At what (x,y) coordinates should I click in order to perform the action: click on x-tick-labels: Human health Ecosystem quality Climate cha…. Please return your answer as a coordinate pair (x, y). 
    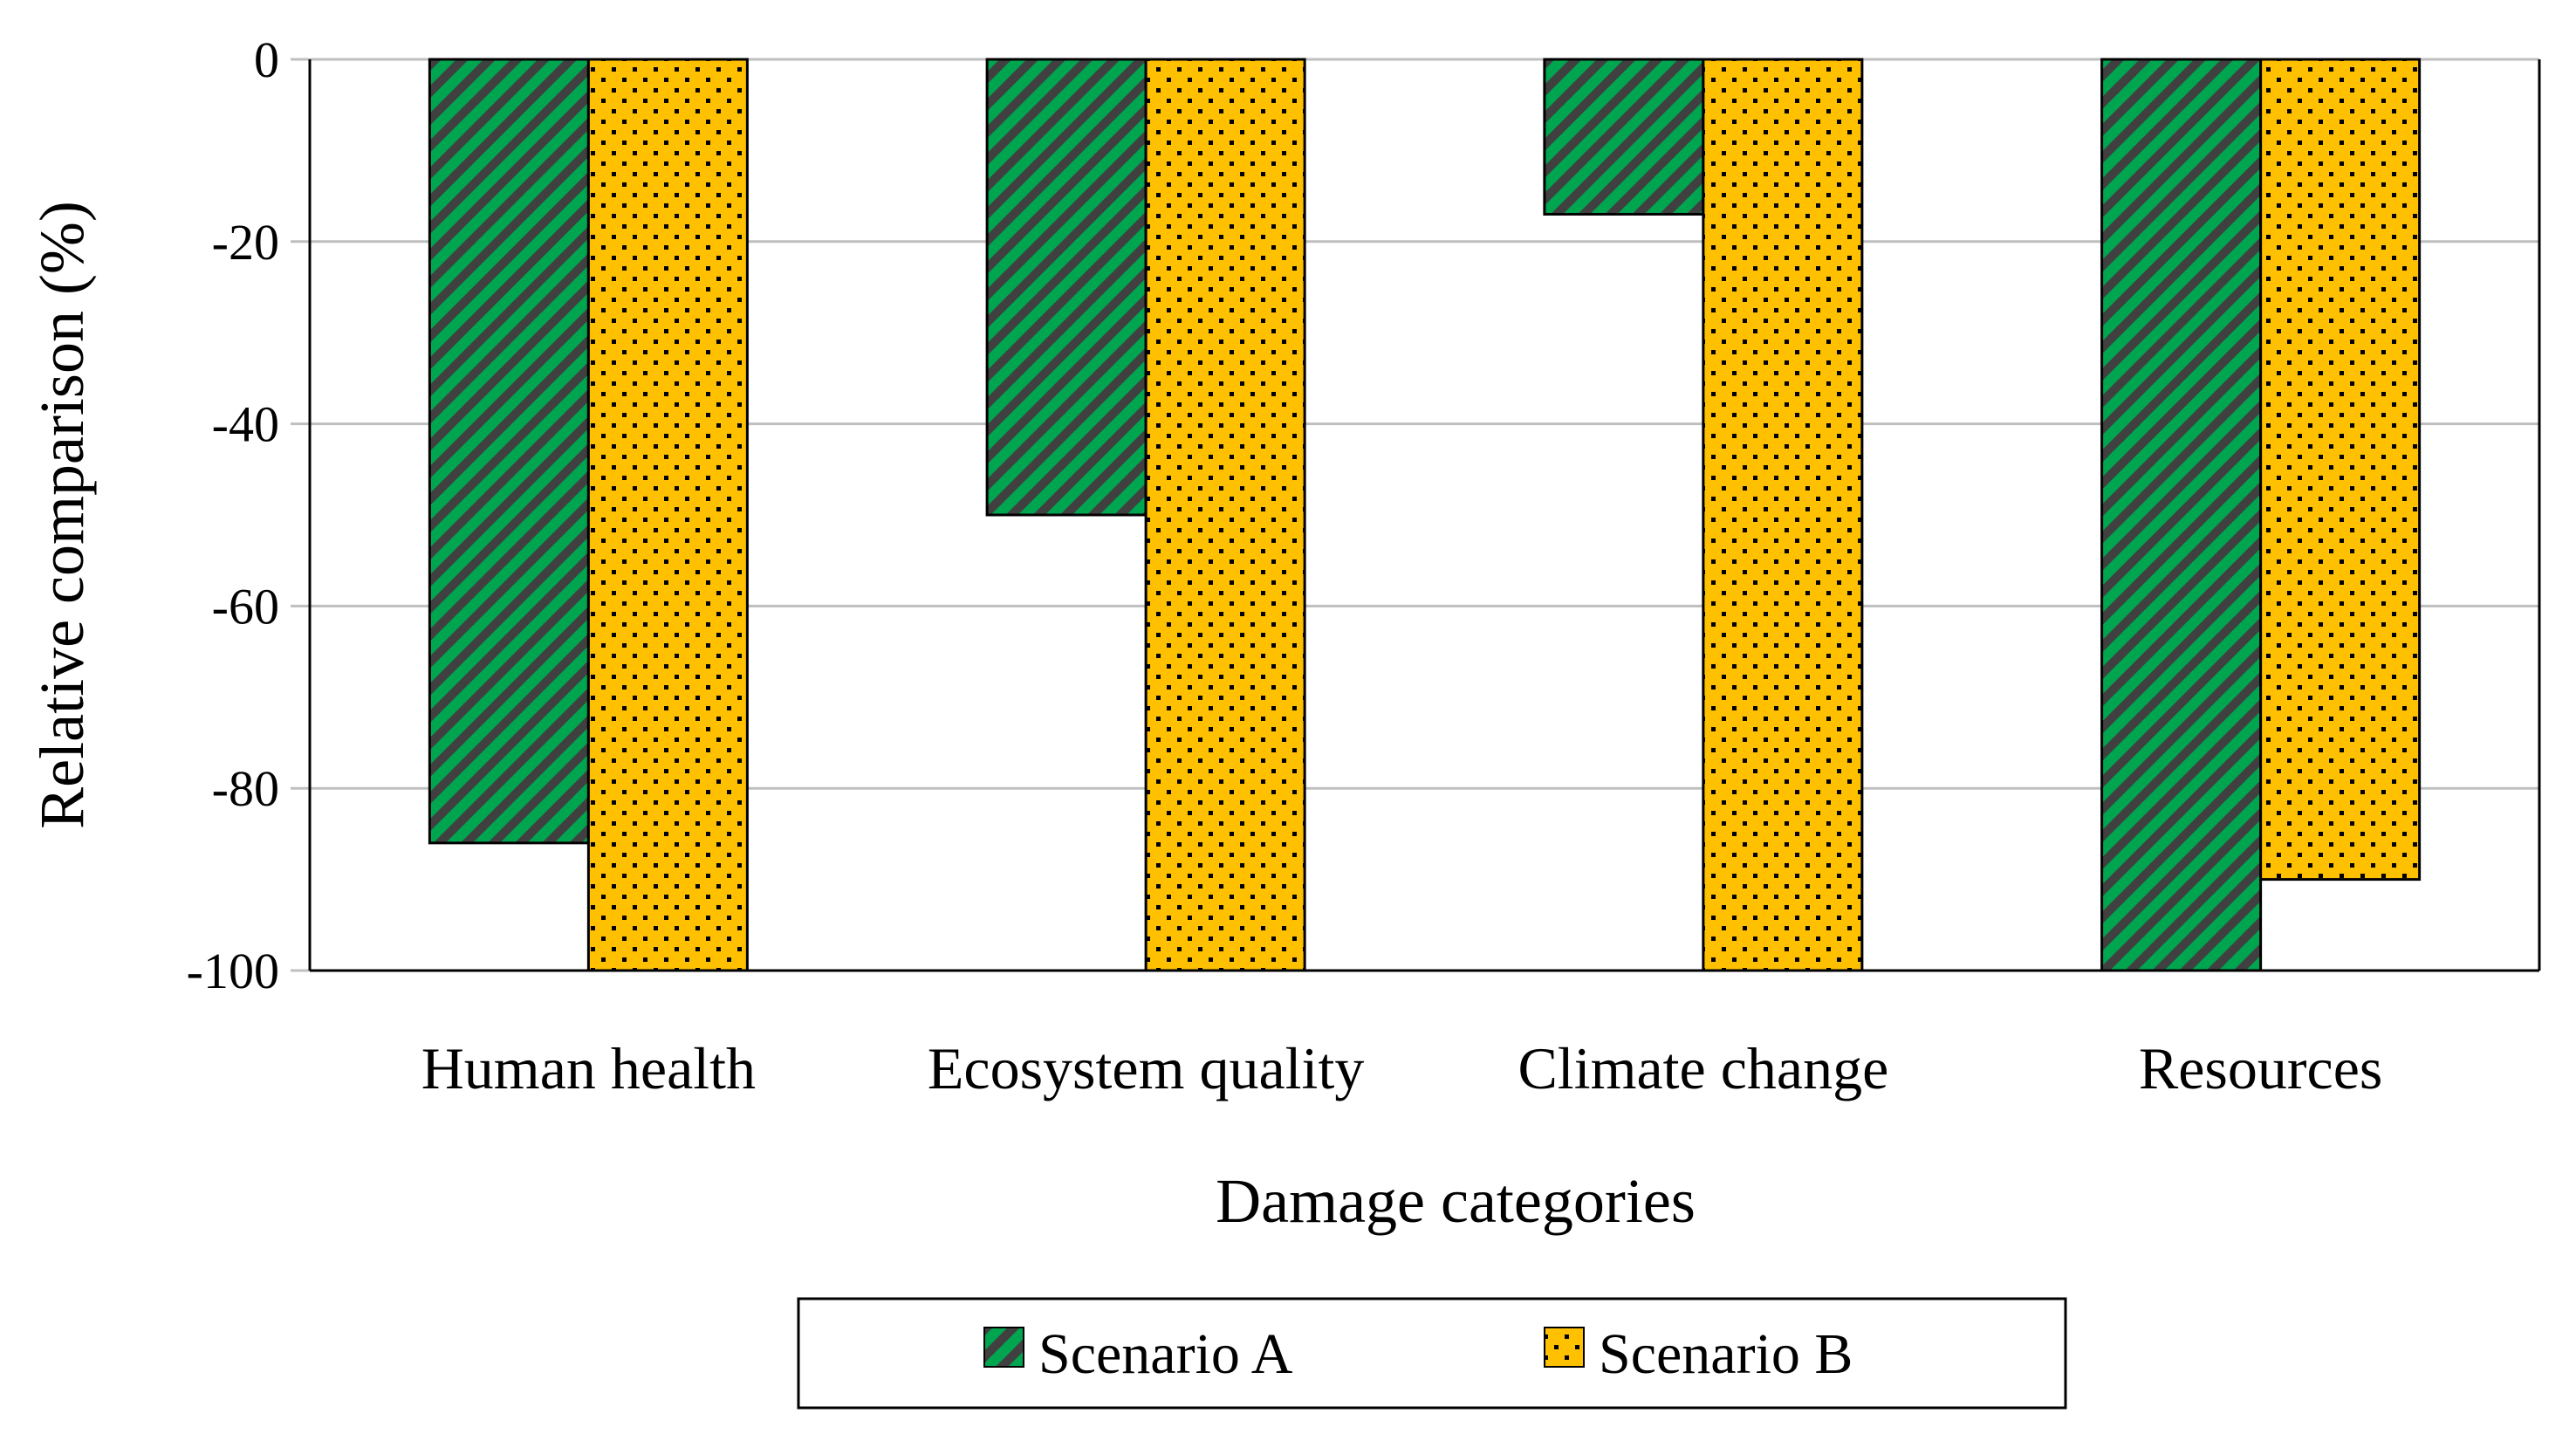
    Looking at the image, I should click on (1402, 1068).